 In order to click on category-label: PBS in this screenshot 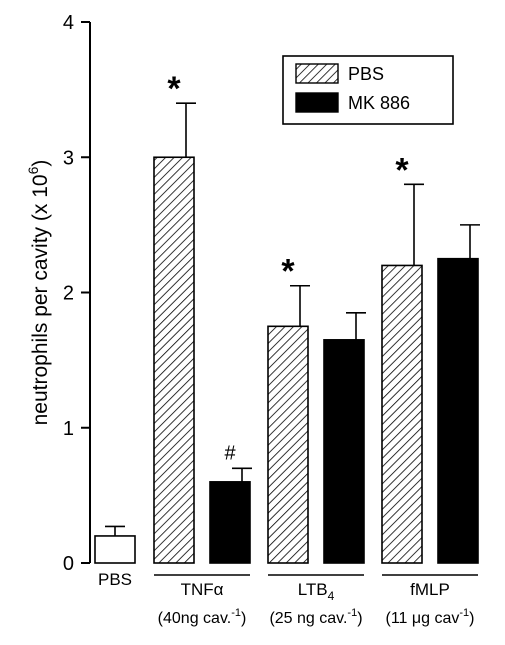, I will do `click(115, 579)`.